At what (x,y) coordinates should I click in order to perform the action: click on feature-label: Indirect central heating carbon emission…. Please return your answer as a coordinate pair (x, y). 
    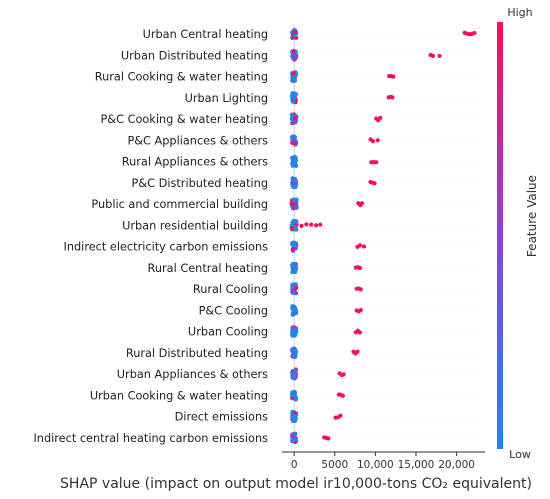
    Looking at the image, I should click on (150, 438).